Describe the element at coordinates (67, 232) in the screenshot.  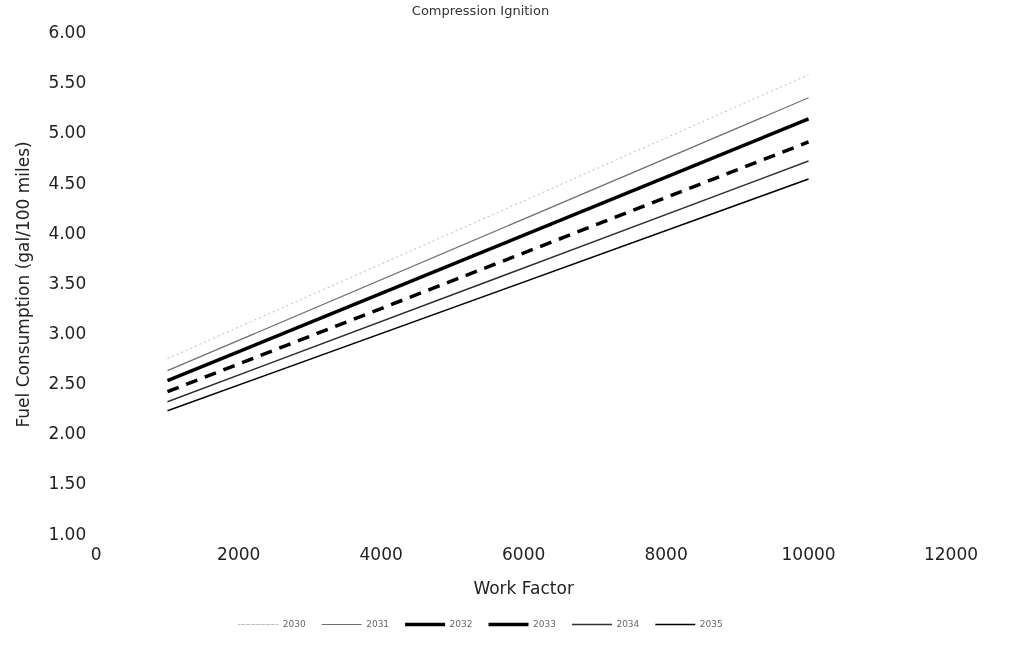
I see `y-tick-label: 4.00` at that location.